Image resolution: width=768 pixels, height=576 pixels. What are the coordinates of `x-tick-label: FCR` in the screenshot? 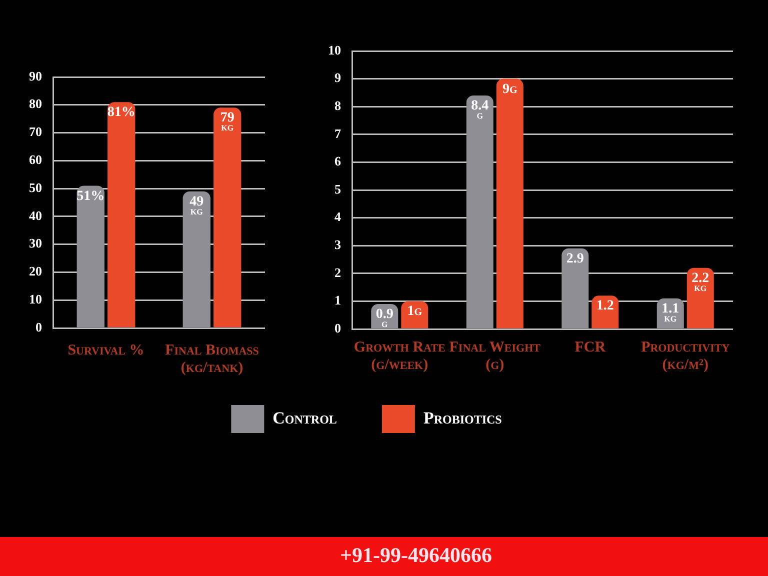 It's located at (590, 348).